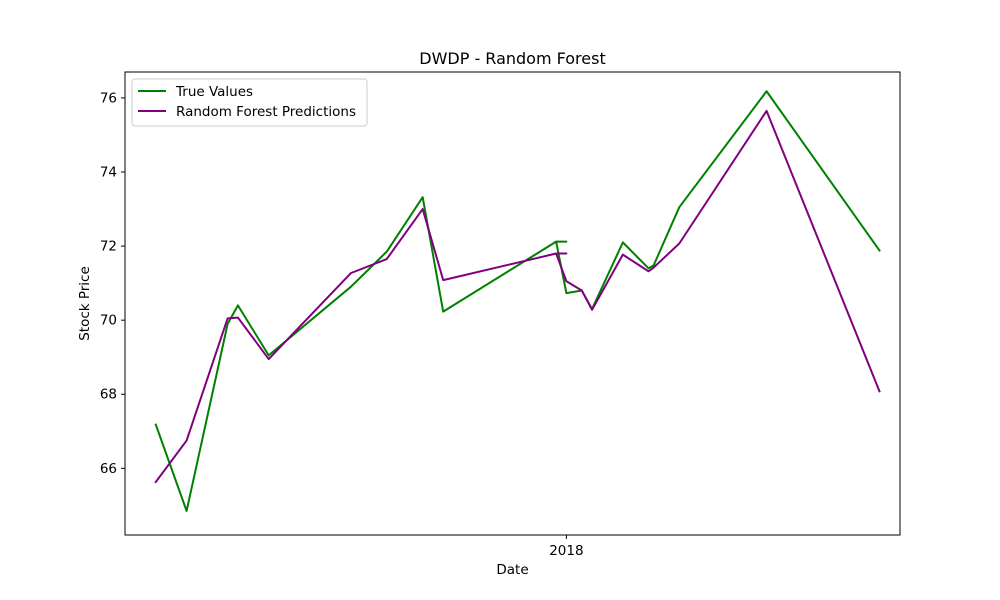  Describe the element at coordinates (214, 92) in the screenshot. I see `legend-label-true-values: True Values` at that location.